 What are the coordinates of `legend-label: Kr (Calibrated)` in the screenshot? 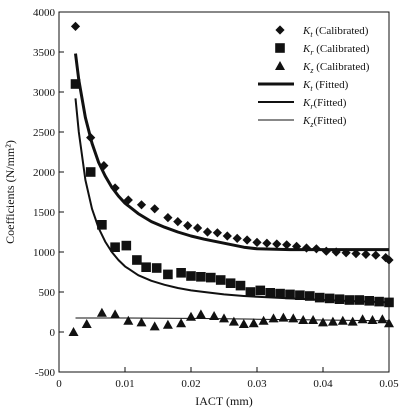 It's located at (336, 50).